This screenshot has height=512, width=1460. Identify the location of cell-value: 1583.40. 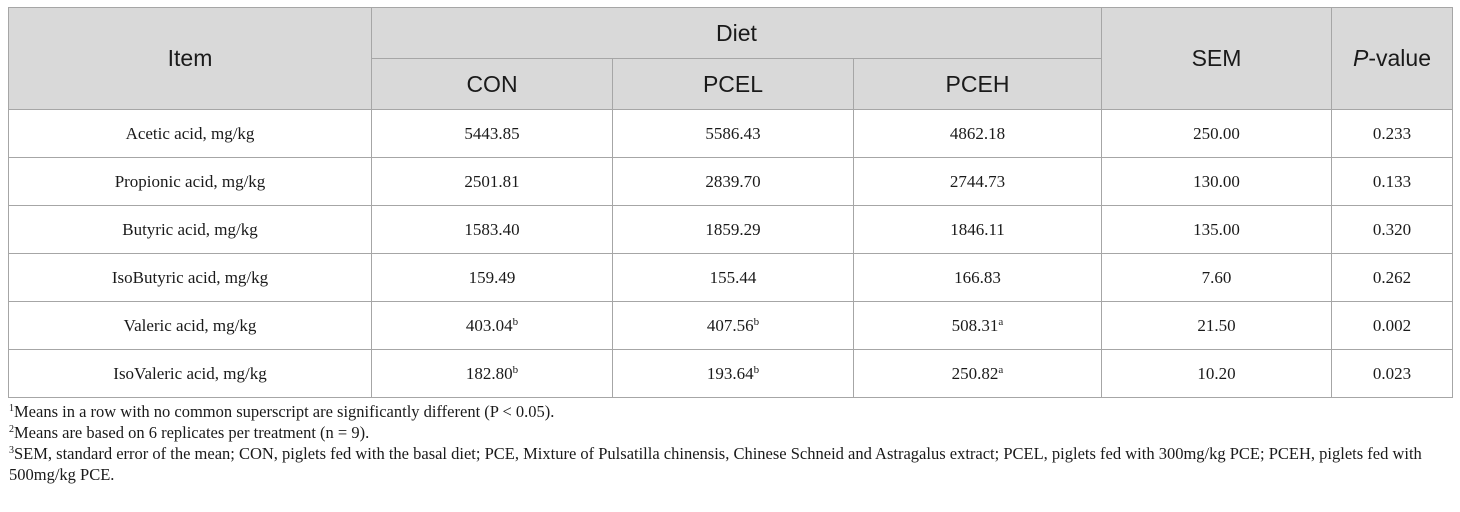
(492, 229).